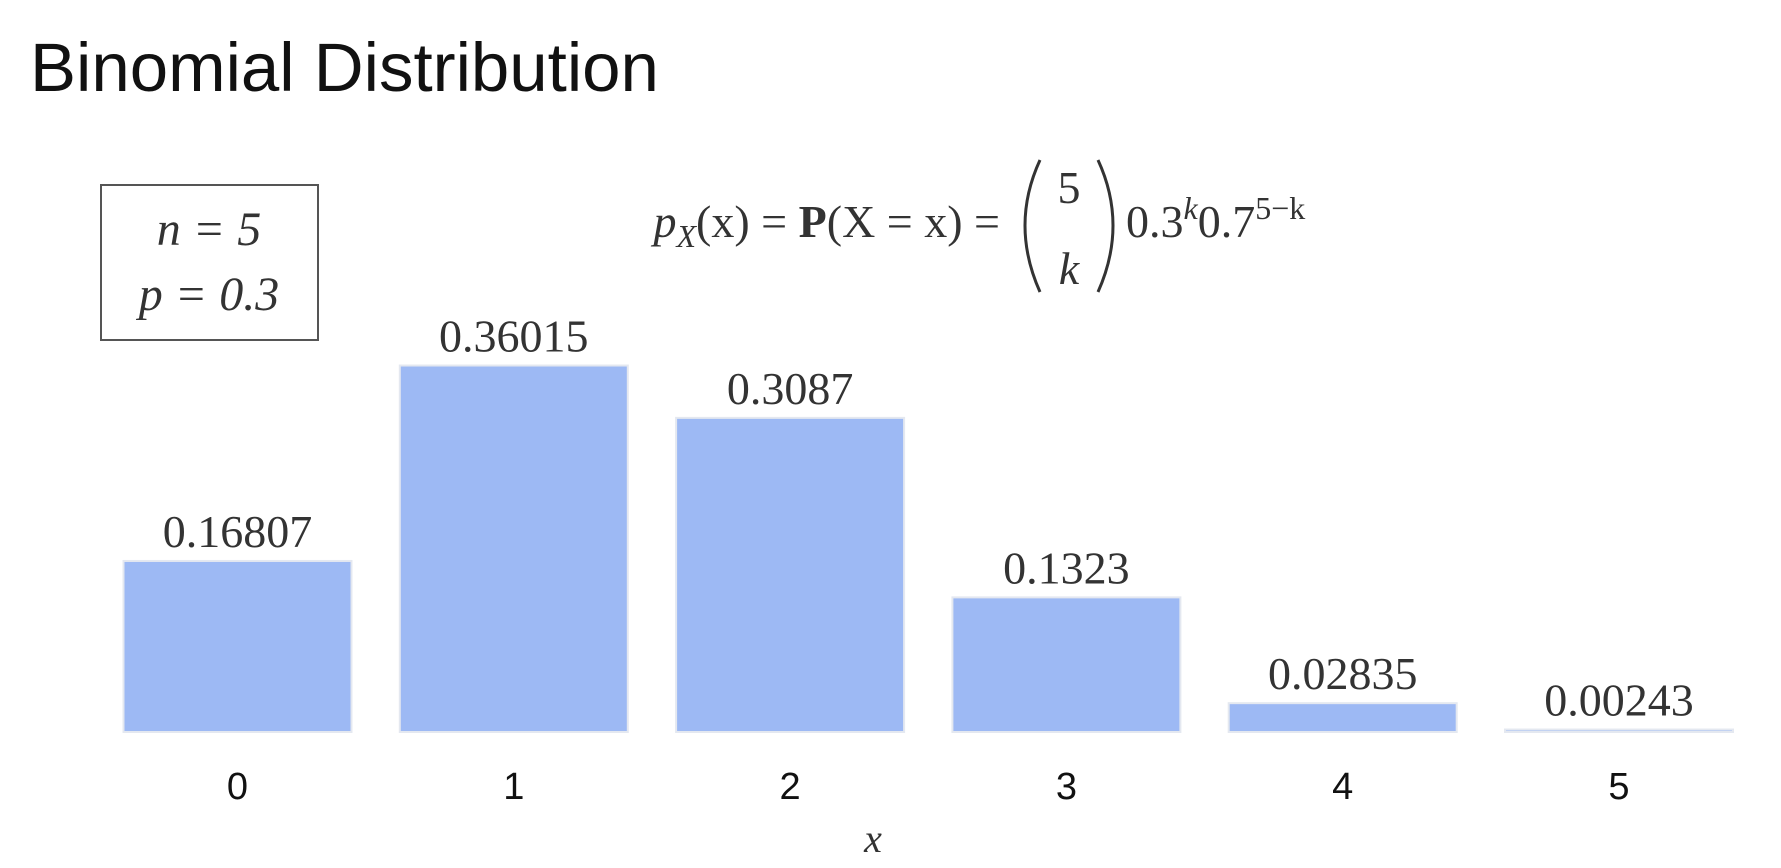 Image resolution: width=1781 pixels, height=868 pixels. Describe the element at coordinates (1069, 187) in the screenshot. I see `formula-part: 5` at that location.